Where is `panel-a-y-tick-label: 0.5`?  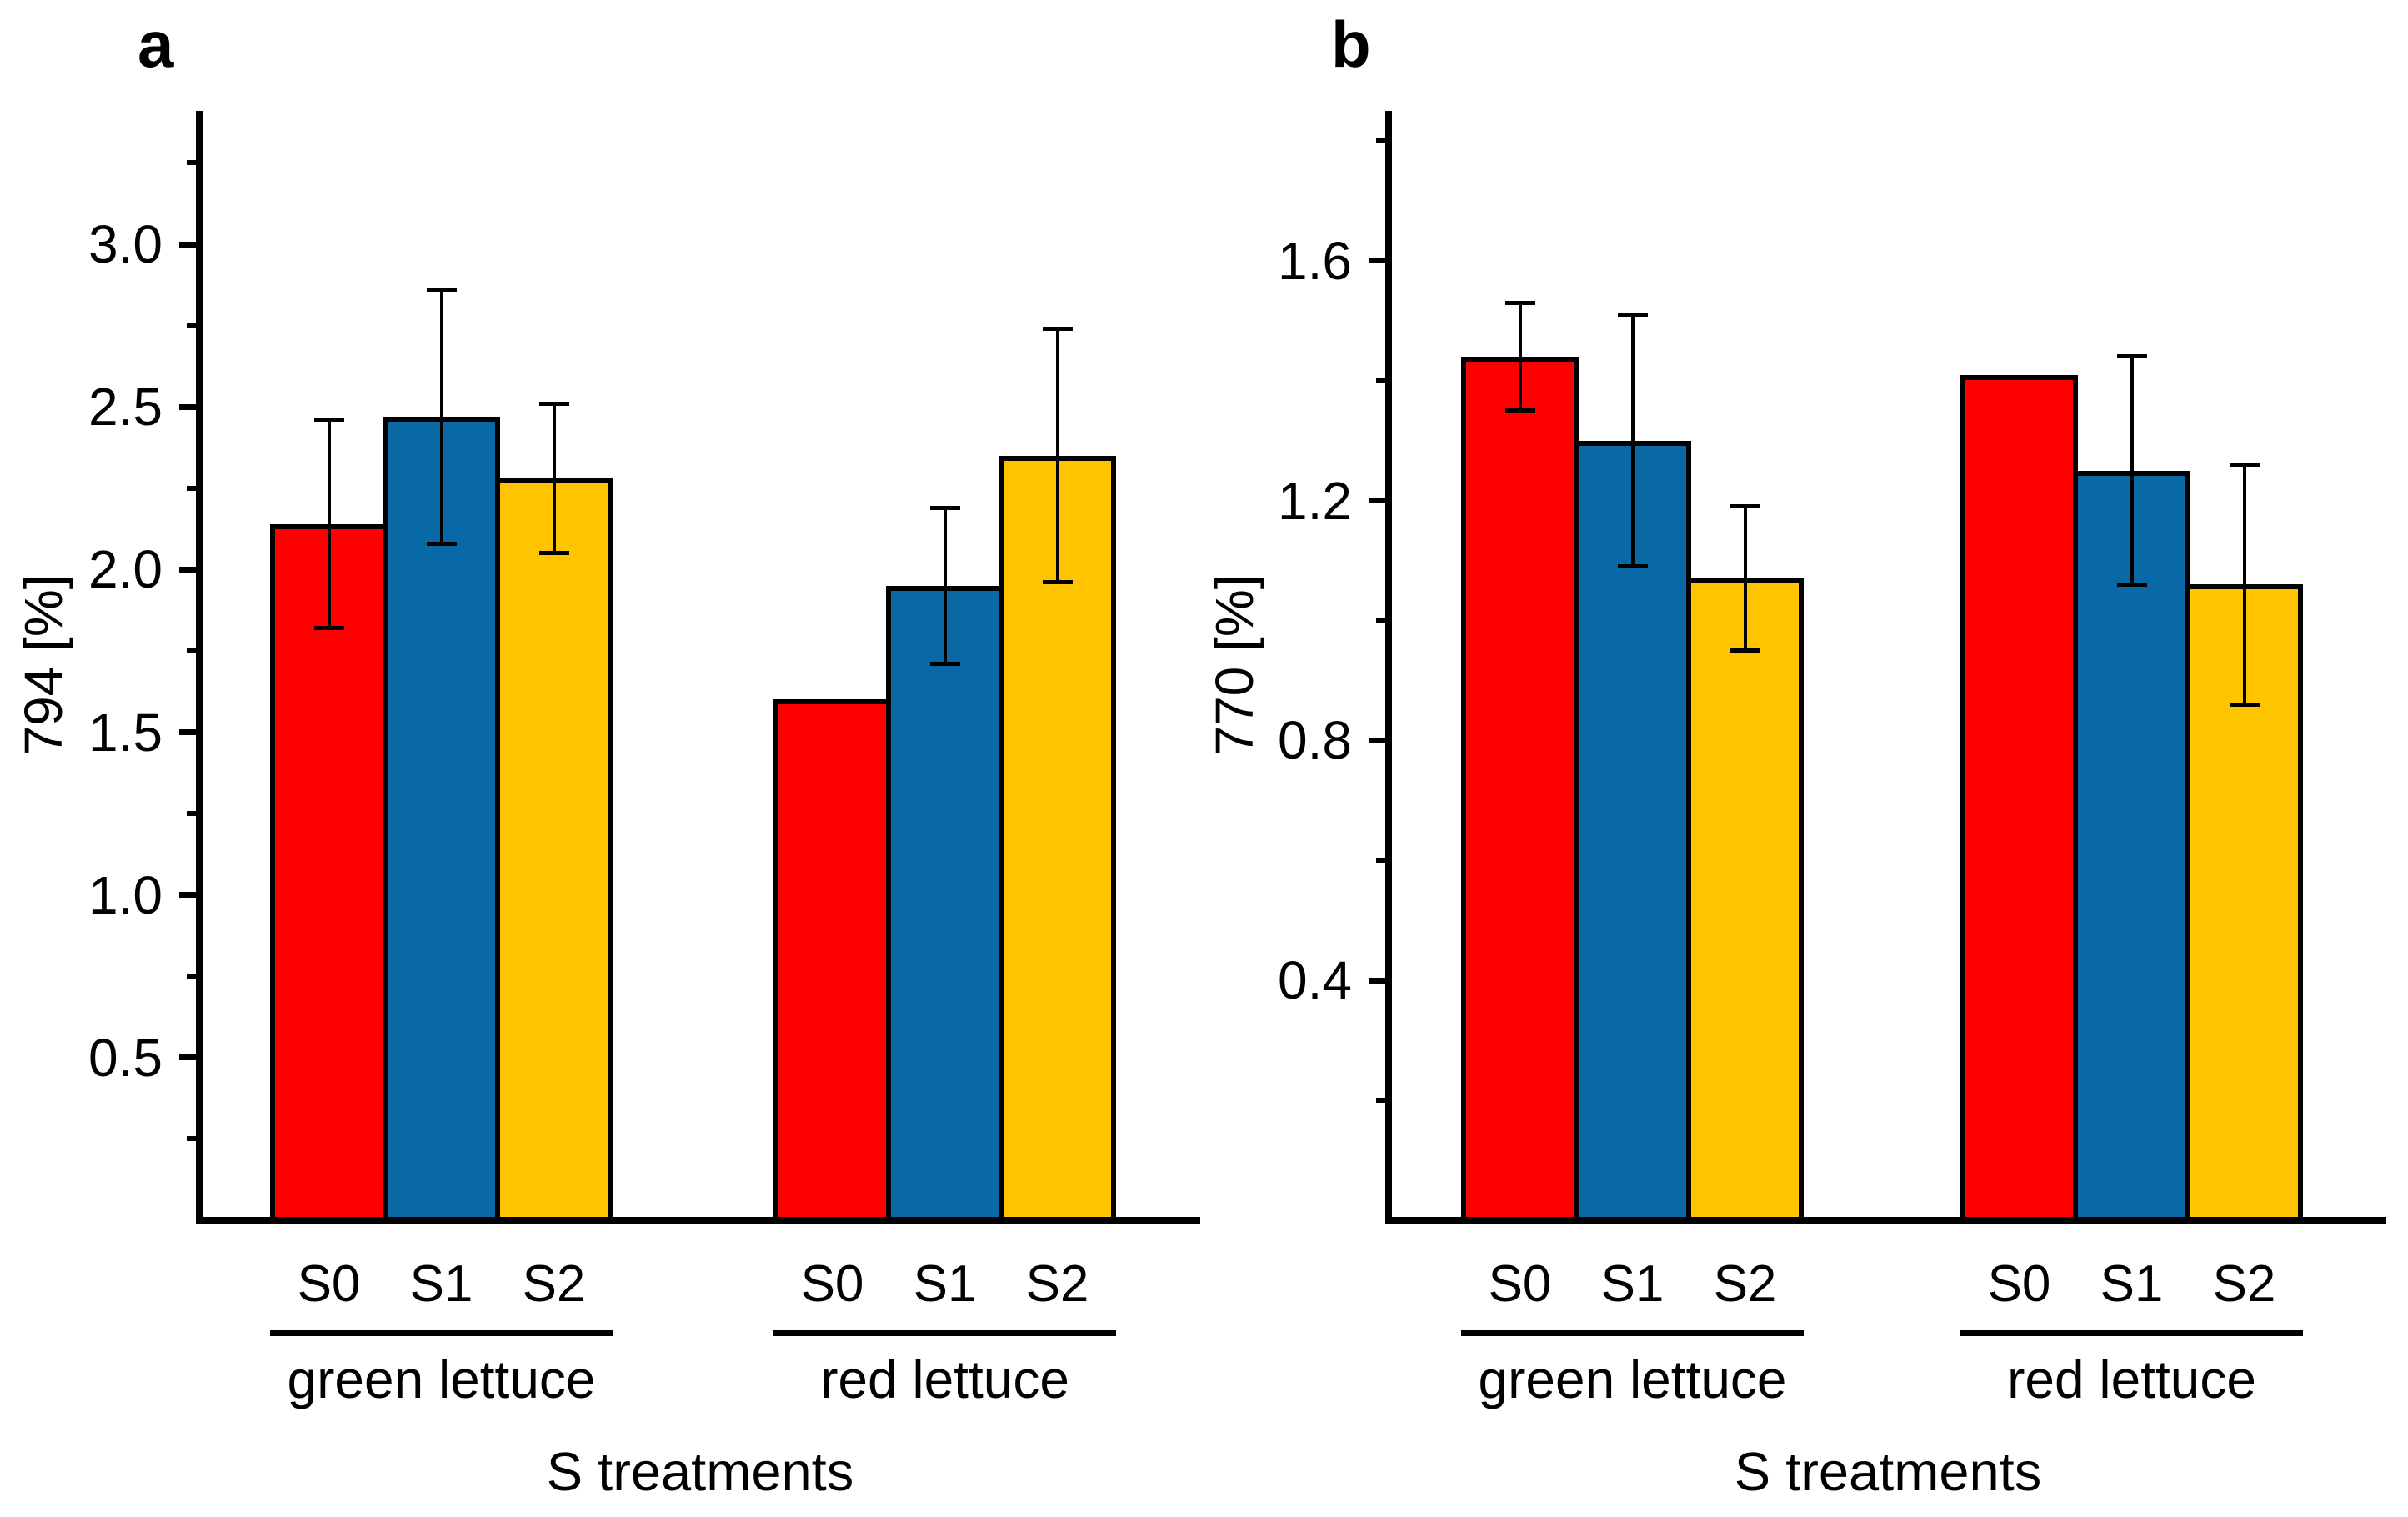 panel-a-y-tick-label: 0.5 is located at coordinates (125, 1057).